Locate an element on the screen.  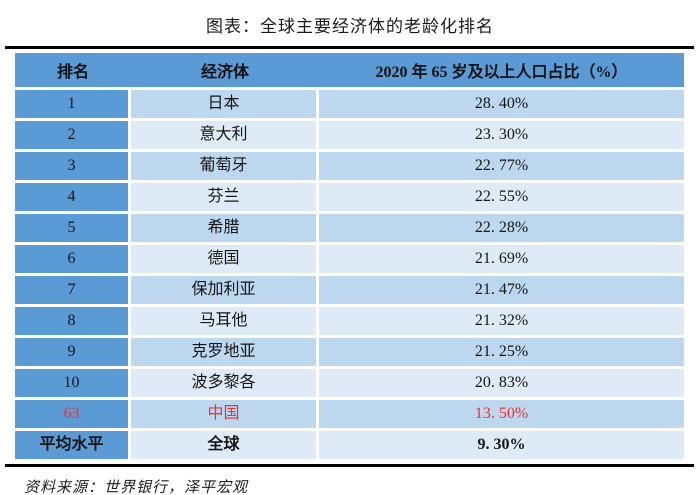
rank-cell: 4 is located at coordinates (71, 197).